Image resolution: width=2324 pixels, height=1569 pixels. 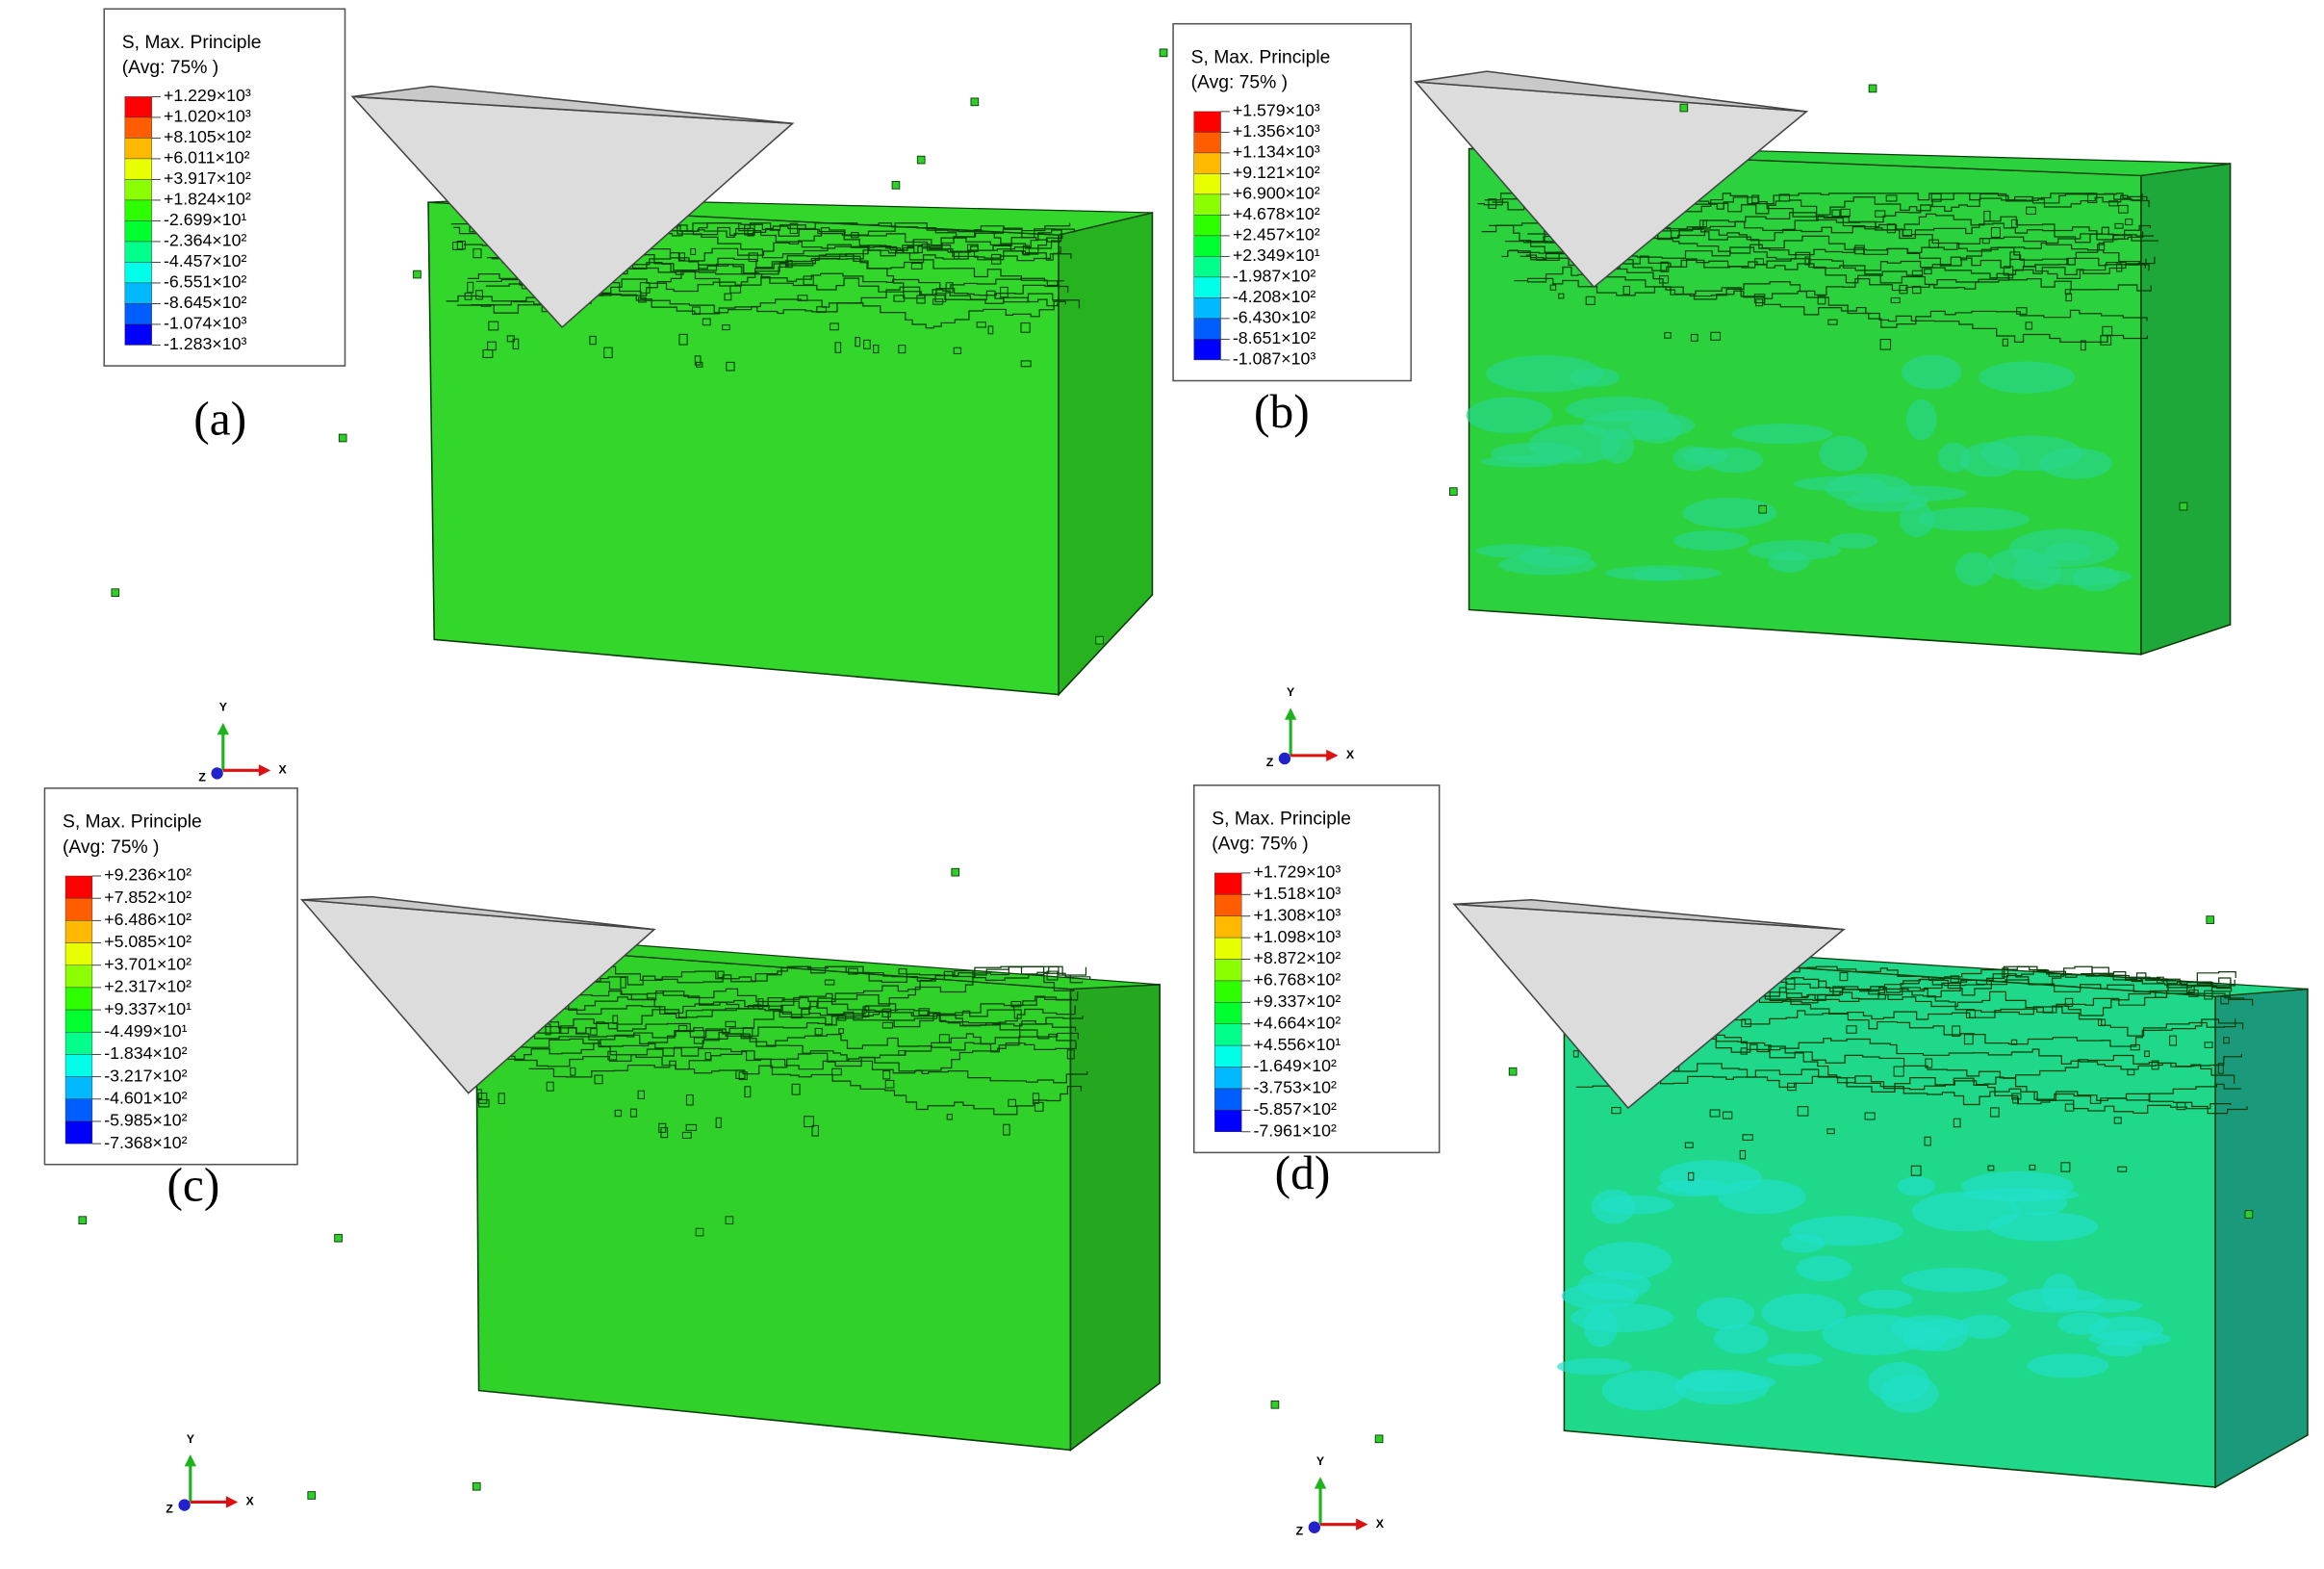 I want to click on legend-value: -6.430×10², so click(x=1274, y=318).